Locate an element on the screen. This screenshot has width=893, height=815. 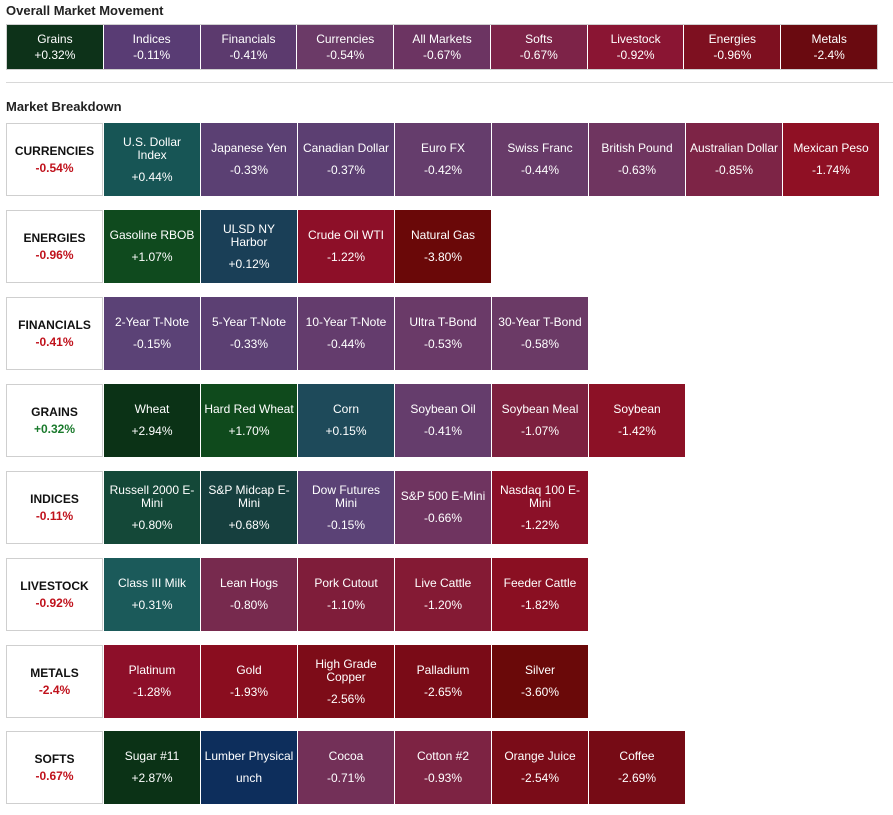
overall-tile-name: Indices is located at coordinates (151, 39).